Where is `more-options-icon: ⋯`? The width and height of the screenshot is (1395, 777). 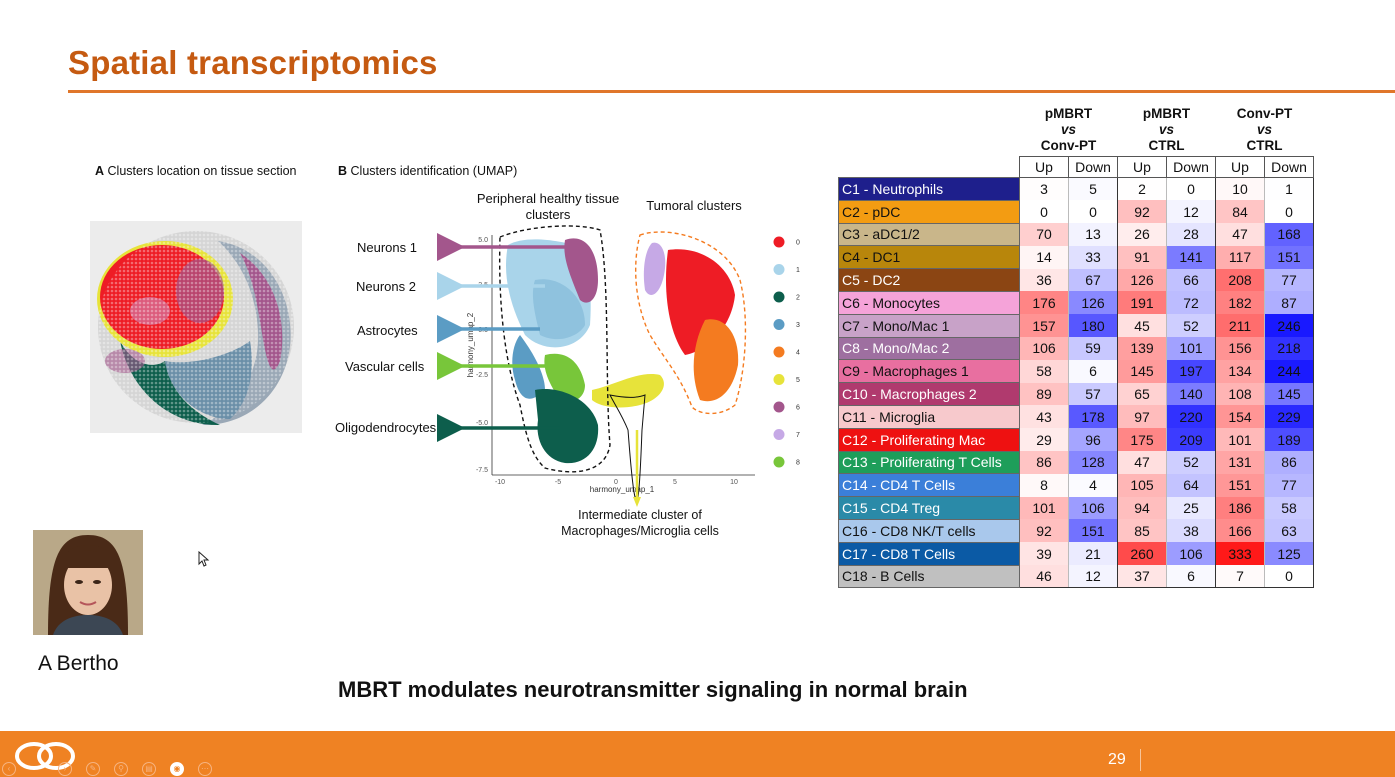 more-options-icon: ⋯ is located at coordinates (205, 769).